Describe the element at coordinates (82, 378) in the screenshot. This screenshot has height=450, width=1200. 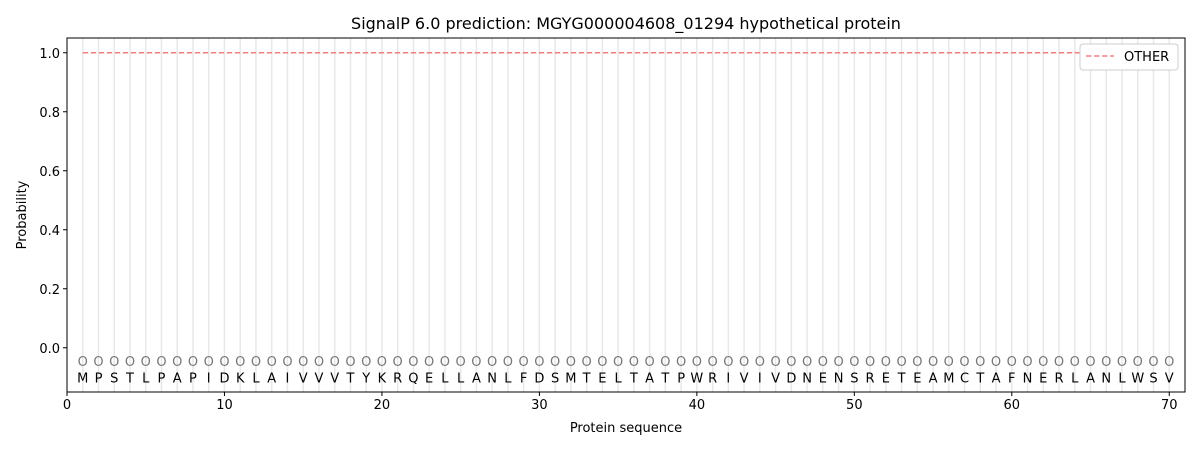
I see `sequence-letter: M` at that location.